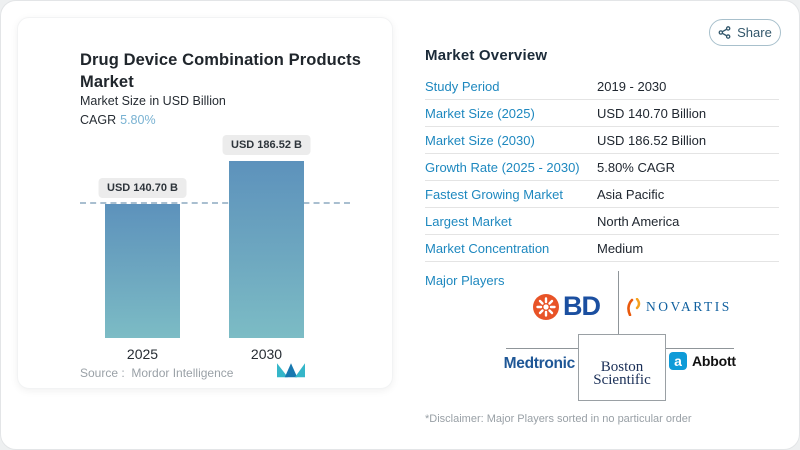 The width and height of the screenshot is (800, 450). I want to click on row-label: Study Period, so click(462, 86).